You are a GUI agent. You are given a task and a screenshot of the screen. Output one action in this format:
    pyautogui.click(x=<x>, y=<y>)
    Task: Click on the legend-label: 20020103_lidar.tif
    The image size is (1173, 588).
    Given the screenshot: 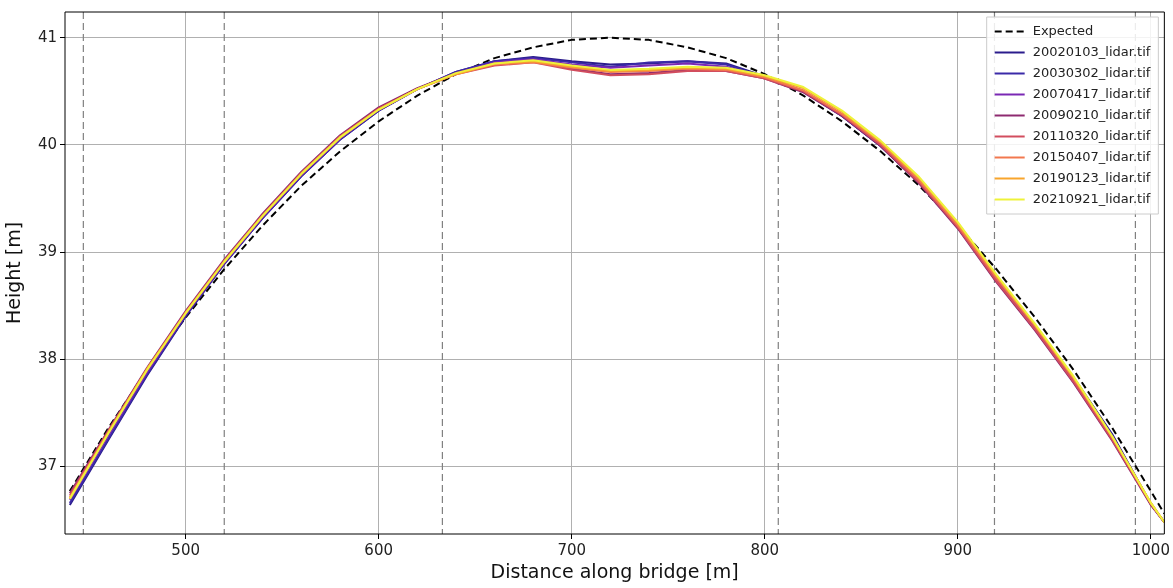 What is the action you would take?
    pyautogui.click(x=1091, y=51)
    